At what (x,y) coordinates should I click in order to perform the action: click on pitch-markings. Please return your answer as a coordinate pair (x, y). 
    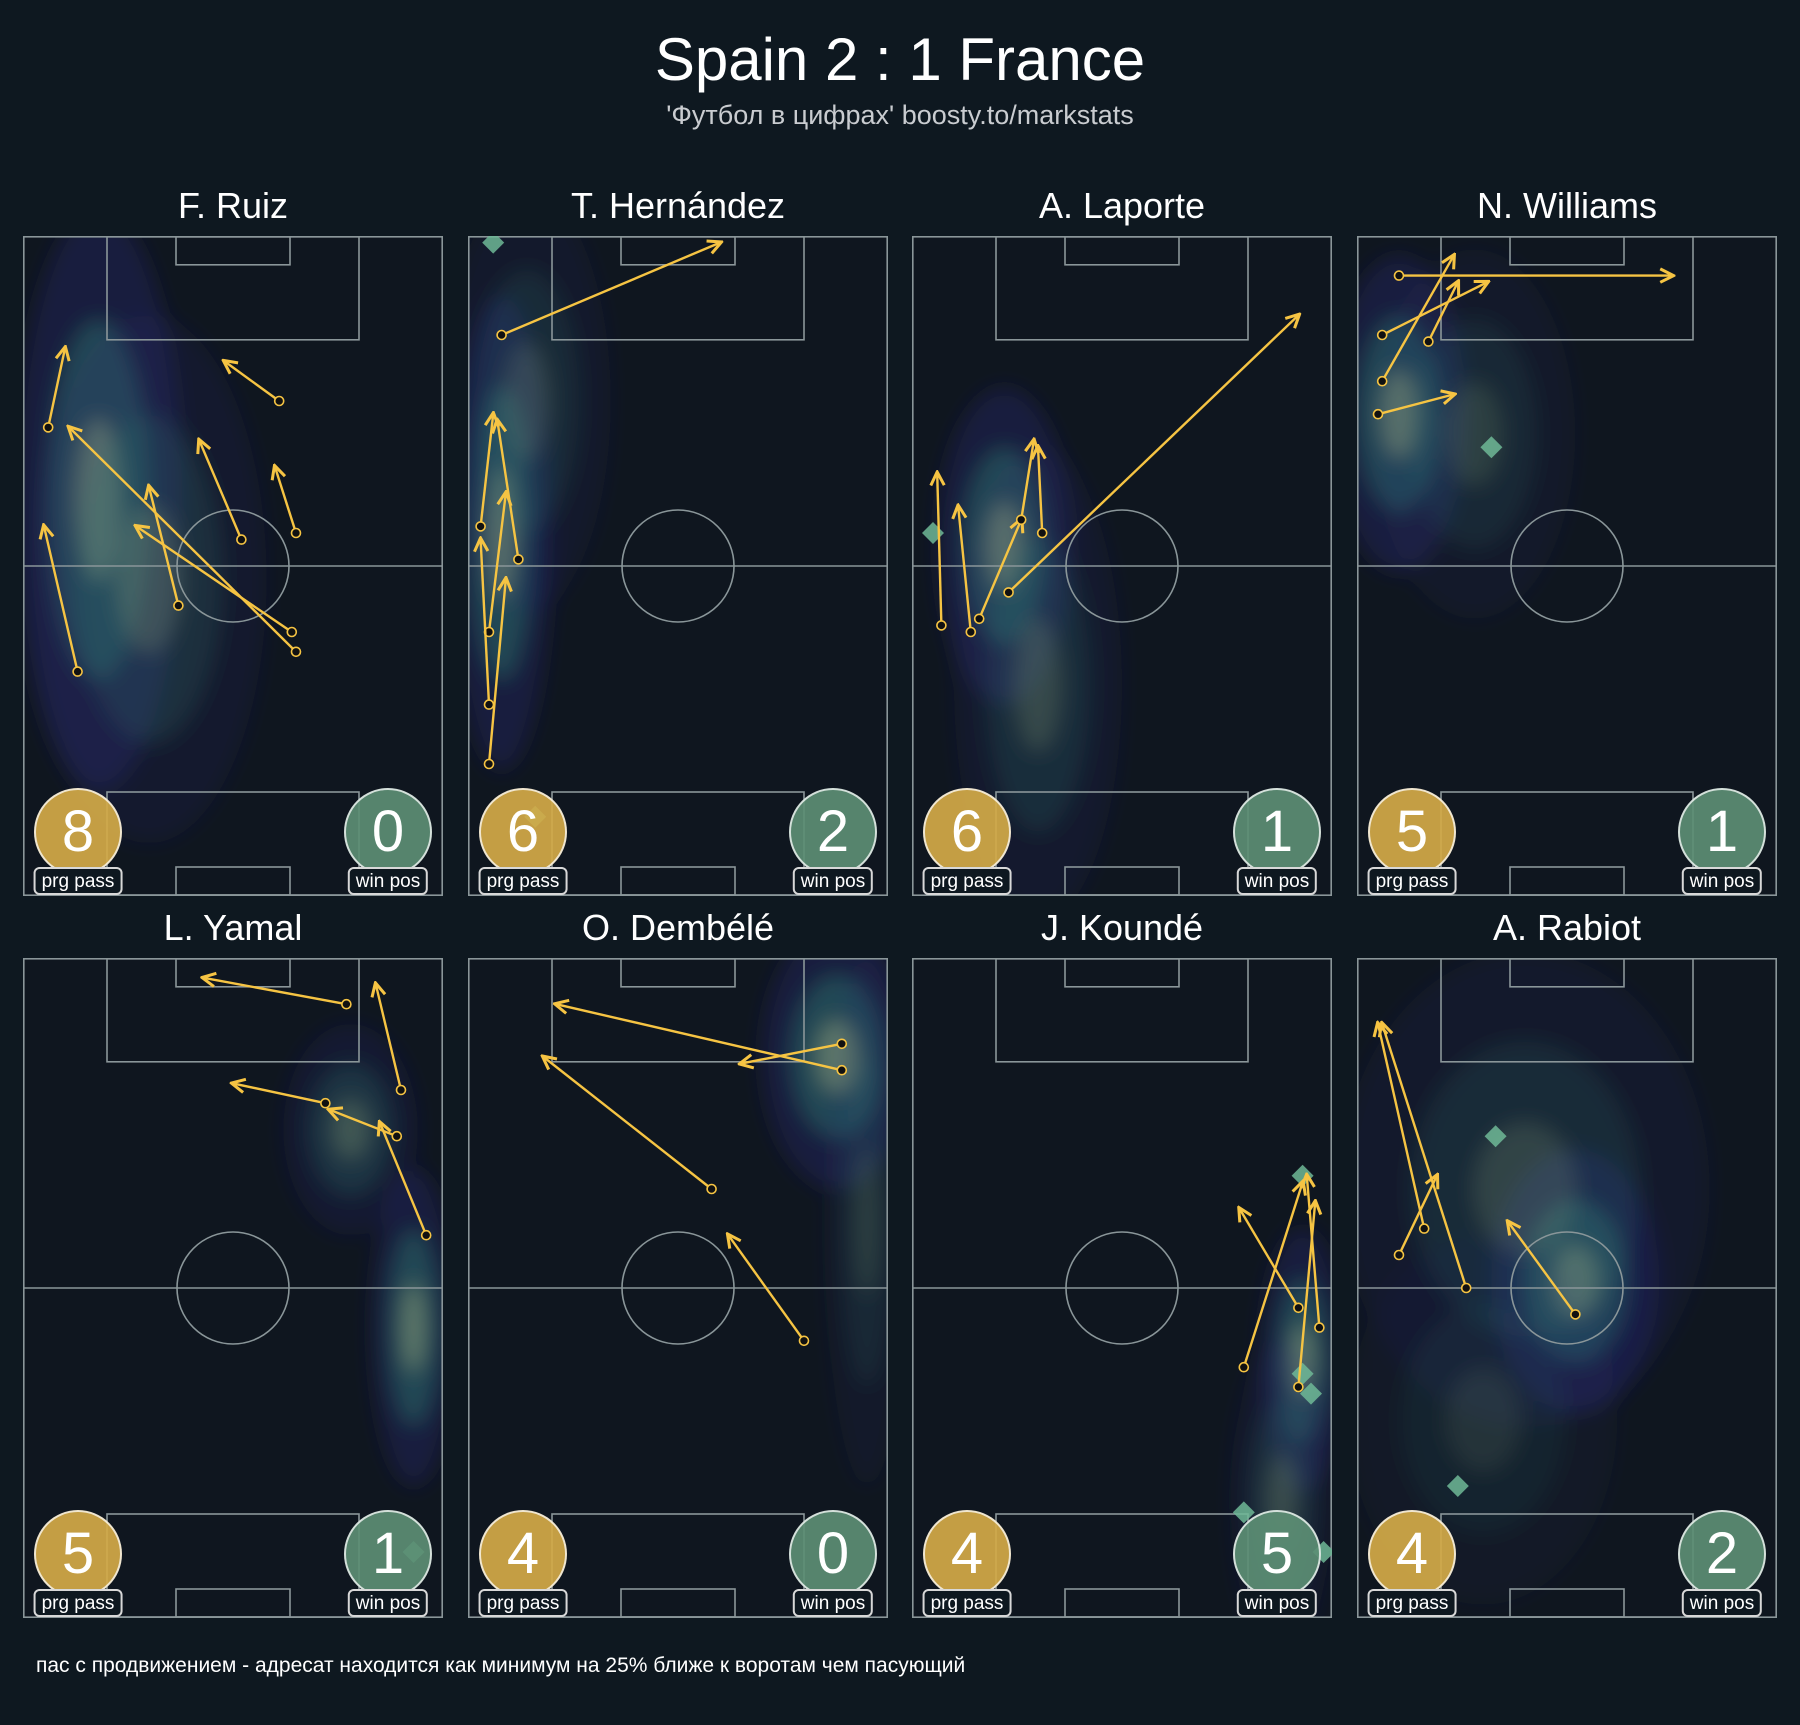
    Looking at the image, I should click on (1567, 1288).